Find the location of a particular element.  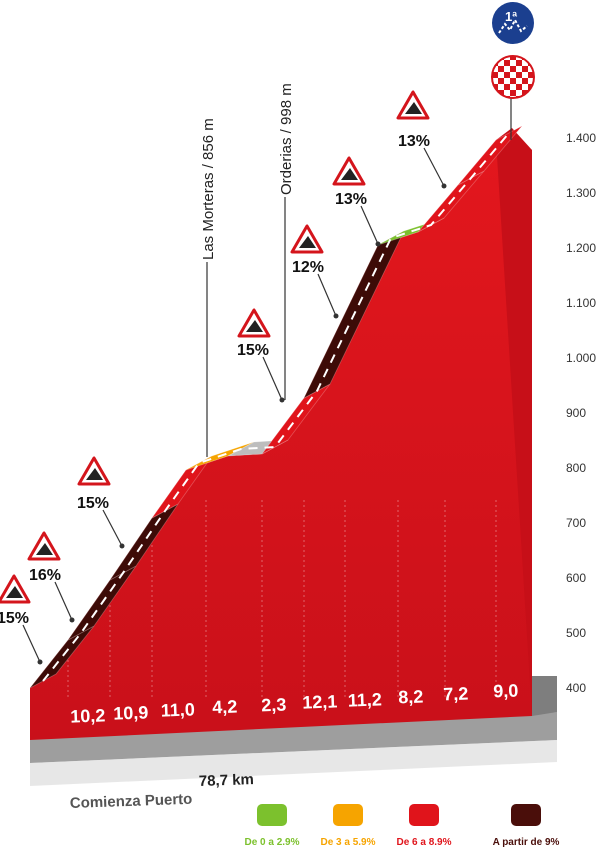

y-tick-label: 700 is located at coordinates (576, 523).